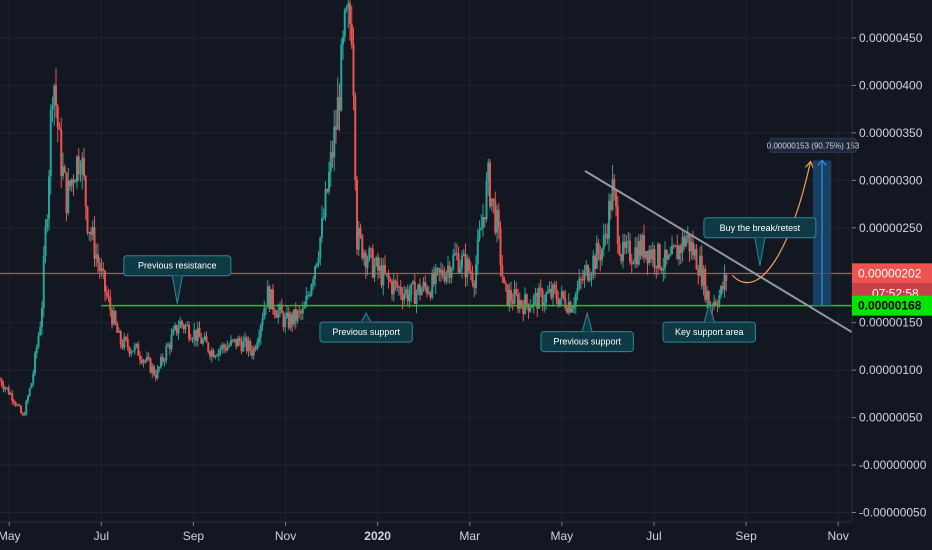 This screenshot has height=550, width=932. Describe the element at coordinates (813, 145) in the screenshot. I see `measure-label-box` at that location.